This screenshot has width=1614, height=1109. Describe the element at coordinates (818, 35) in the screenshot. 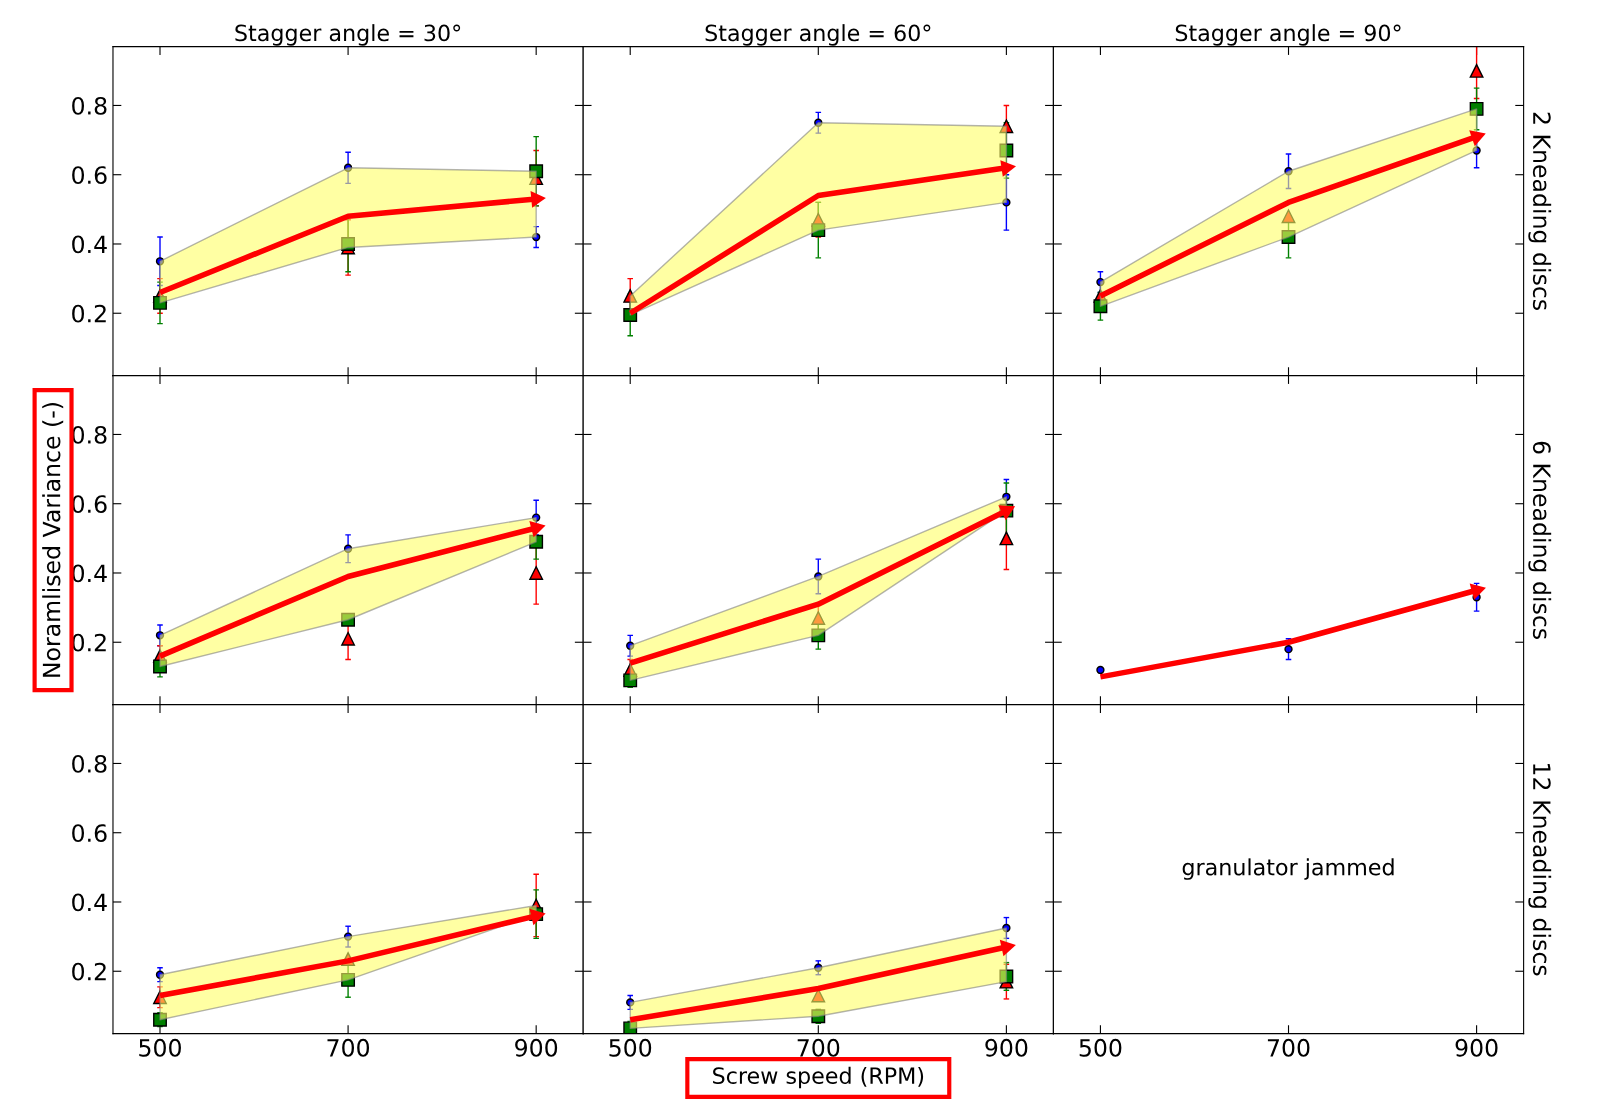

I see `chart-title: Stagger angle = 60°` at that location.